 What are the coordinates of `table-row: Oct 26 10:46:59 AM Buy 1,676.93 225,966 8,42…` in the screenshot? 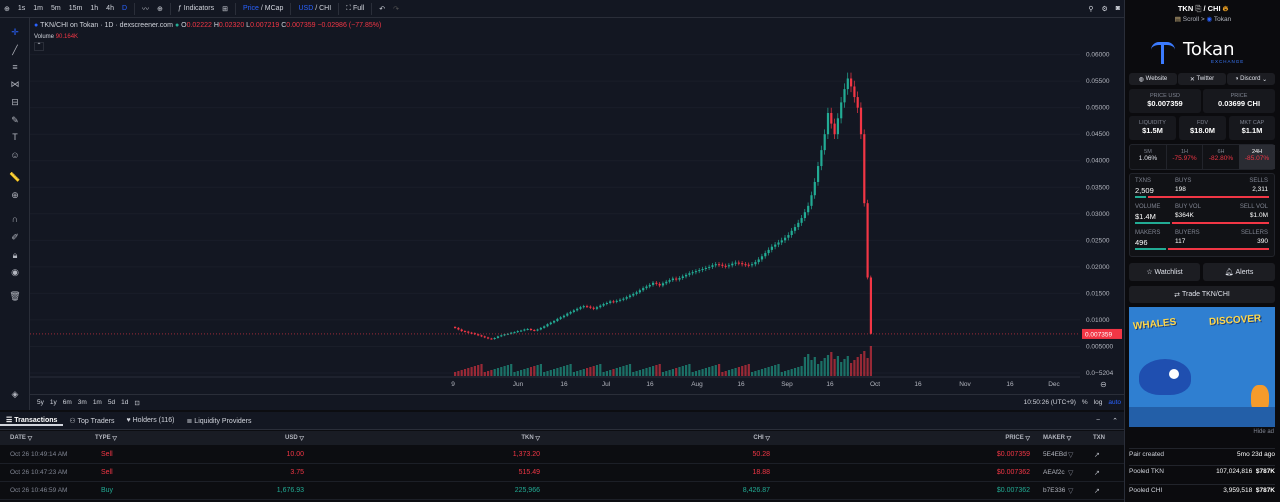 It's located at (562, 491).